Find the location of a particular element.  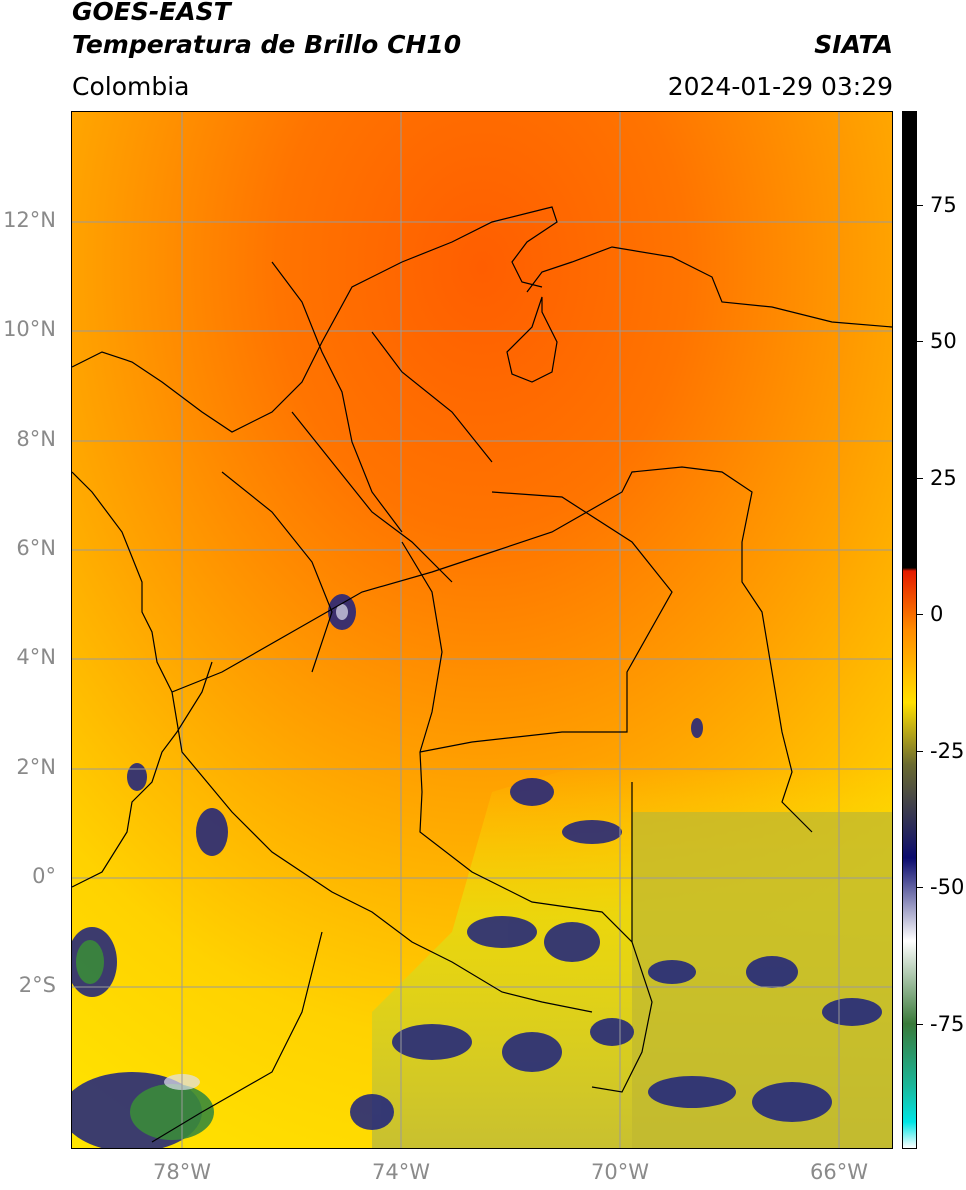

map-title: GOES-EAST is located at coordinates (151, 13).